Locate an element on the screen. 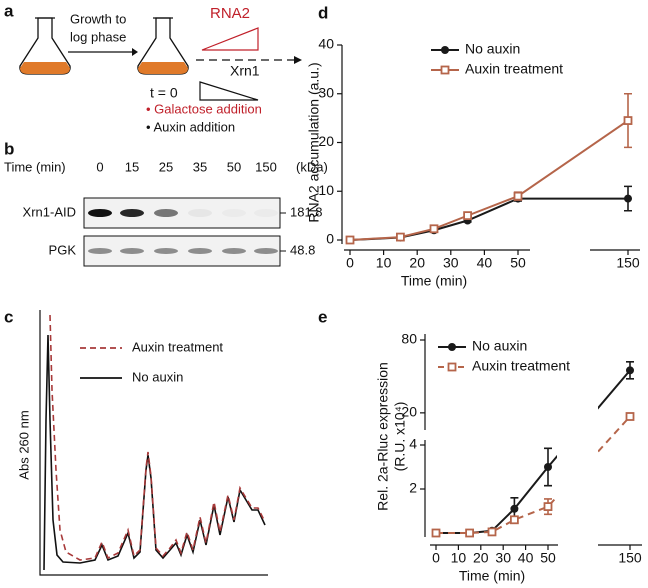 Image resolution: width=648 pixels, height=588 pixels. kda-label: 181.8 is located at coordinates (306, 211).